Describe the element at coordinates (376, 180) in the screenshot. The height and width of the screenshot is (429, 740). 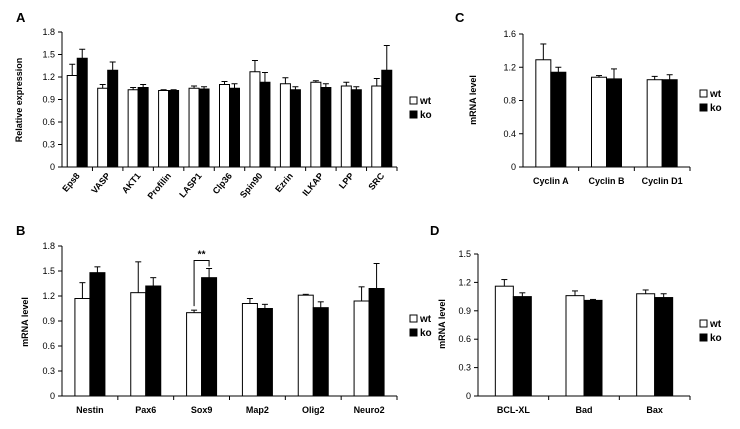
I see `category-label: SRC` at that location.